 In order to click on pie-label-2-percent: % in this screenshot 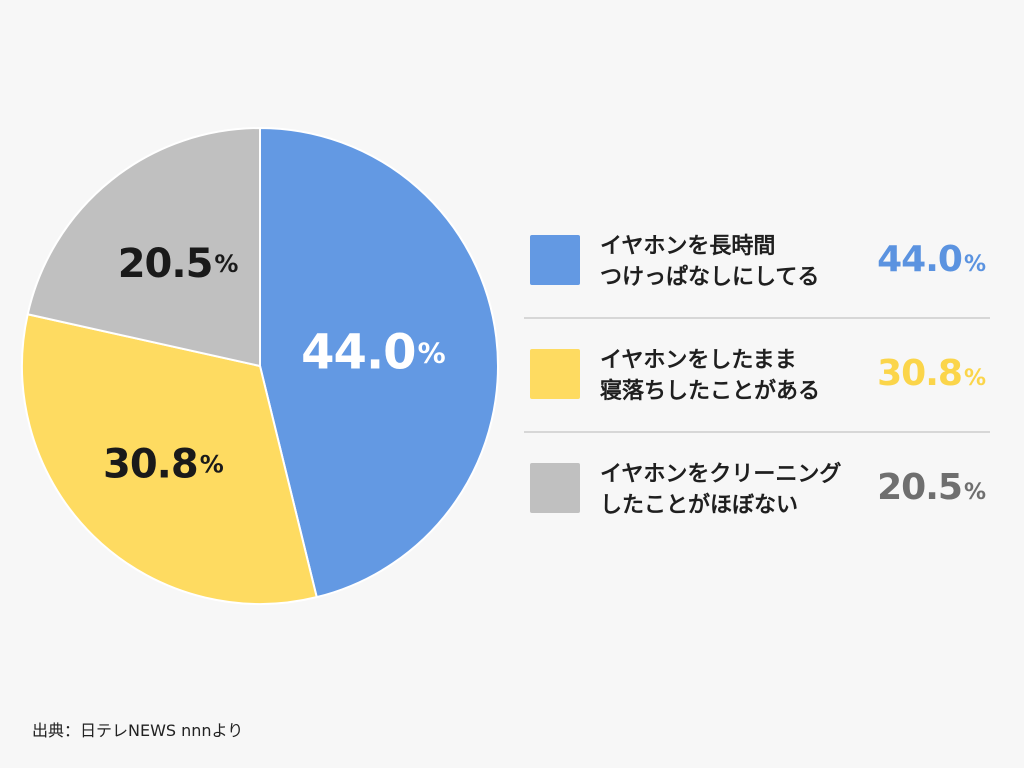, I will do `click(226, 264)`.